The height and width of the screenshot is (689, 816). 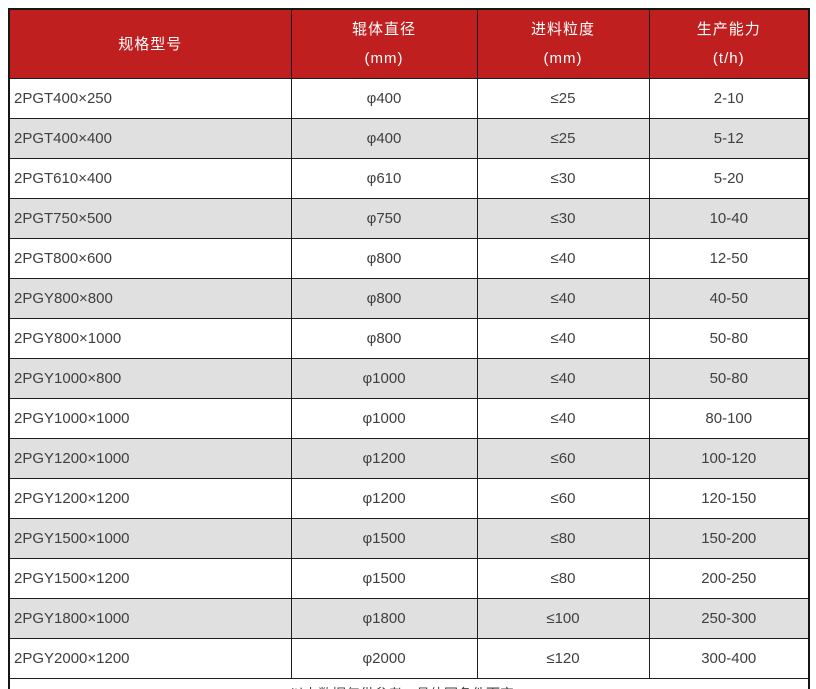 What do you see at coordinates (563, 658) in the screenshot?
I see `cell-feed-size: ≤120` at bounding box center [563, 658].